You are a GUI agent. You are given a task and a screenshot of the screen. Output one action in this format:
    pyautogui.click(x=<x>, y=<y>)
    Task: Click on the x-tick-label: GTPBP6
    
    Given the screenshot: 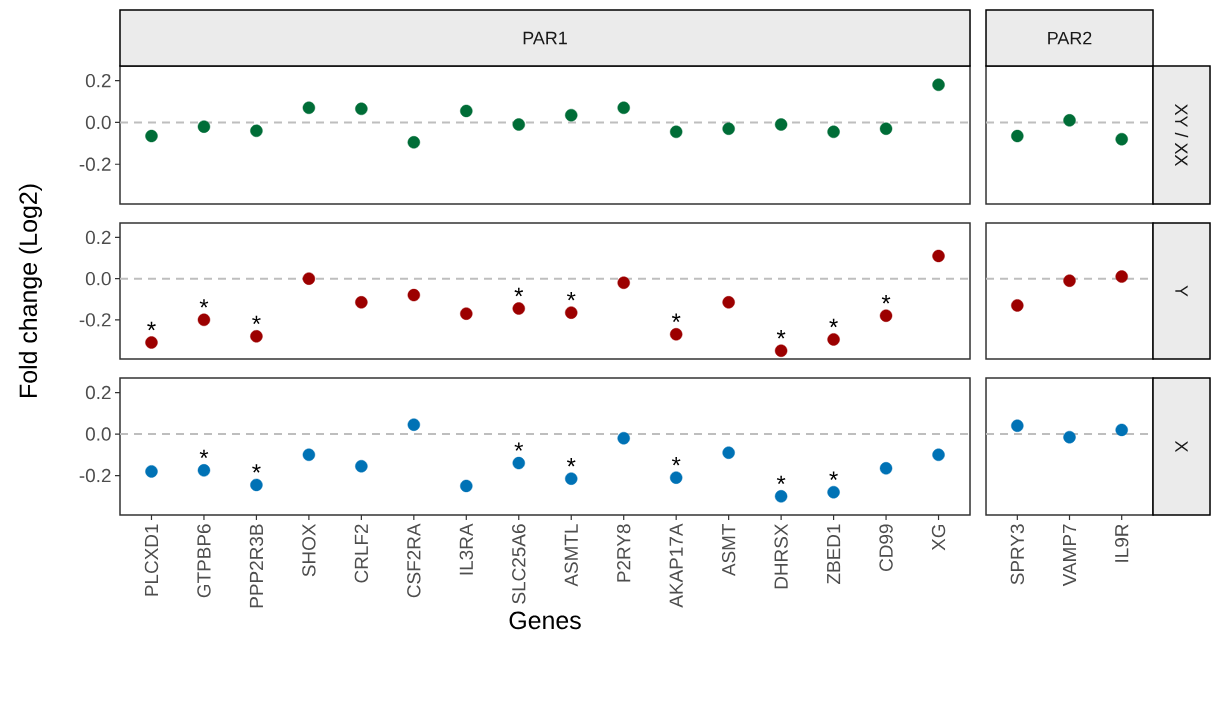 What is the action you would take?
    pyautogui.click(x=204, y=561)
    